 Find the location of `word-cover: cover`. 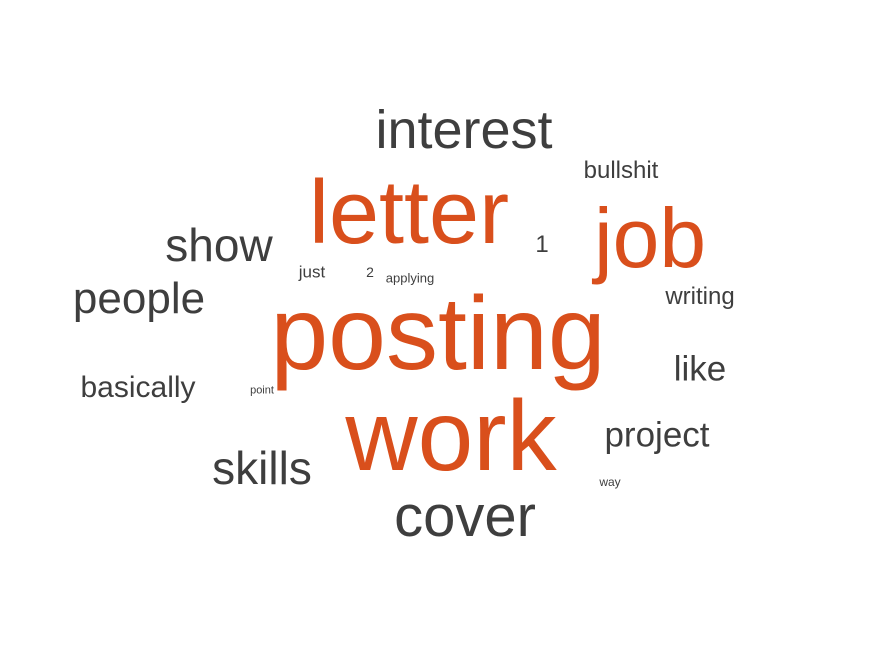

word-cover: cover is located at coordinates (465, 516).